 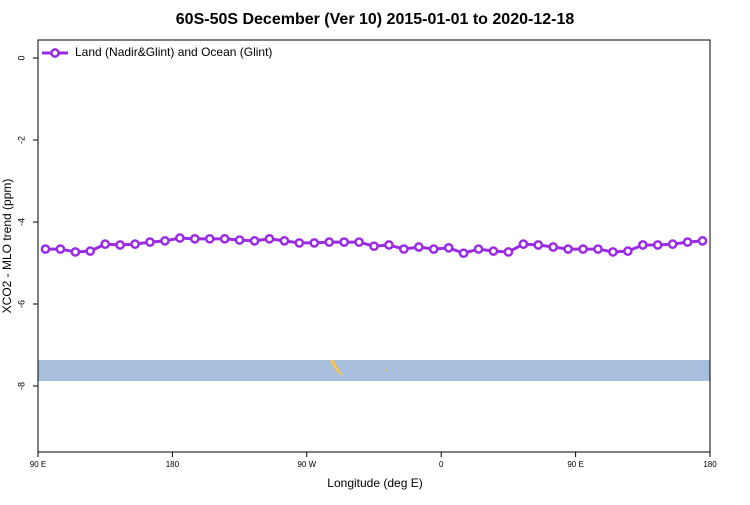 I want to click on y-tick-label: -2, so click(x=21, y=140).